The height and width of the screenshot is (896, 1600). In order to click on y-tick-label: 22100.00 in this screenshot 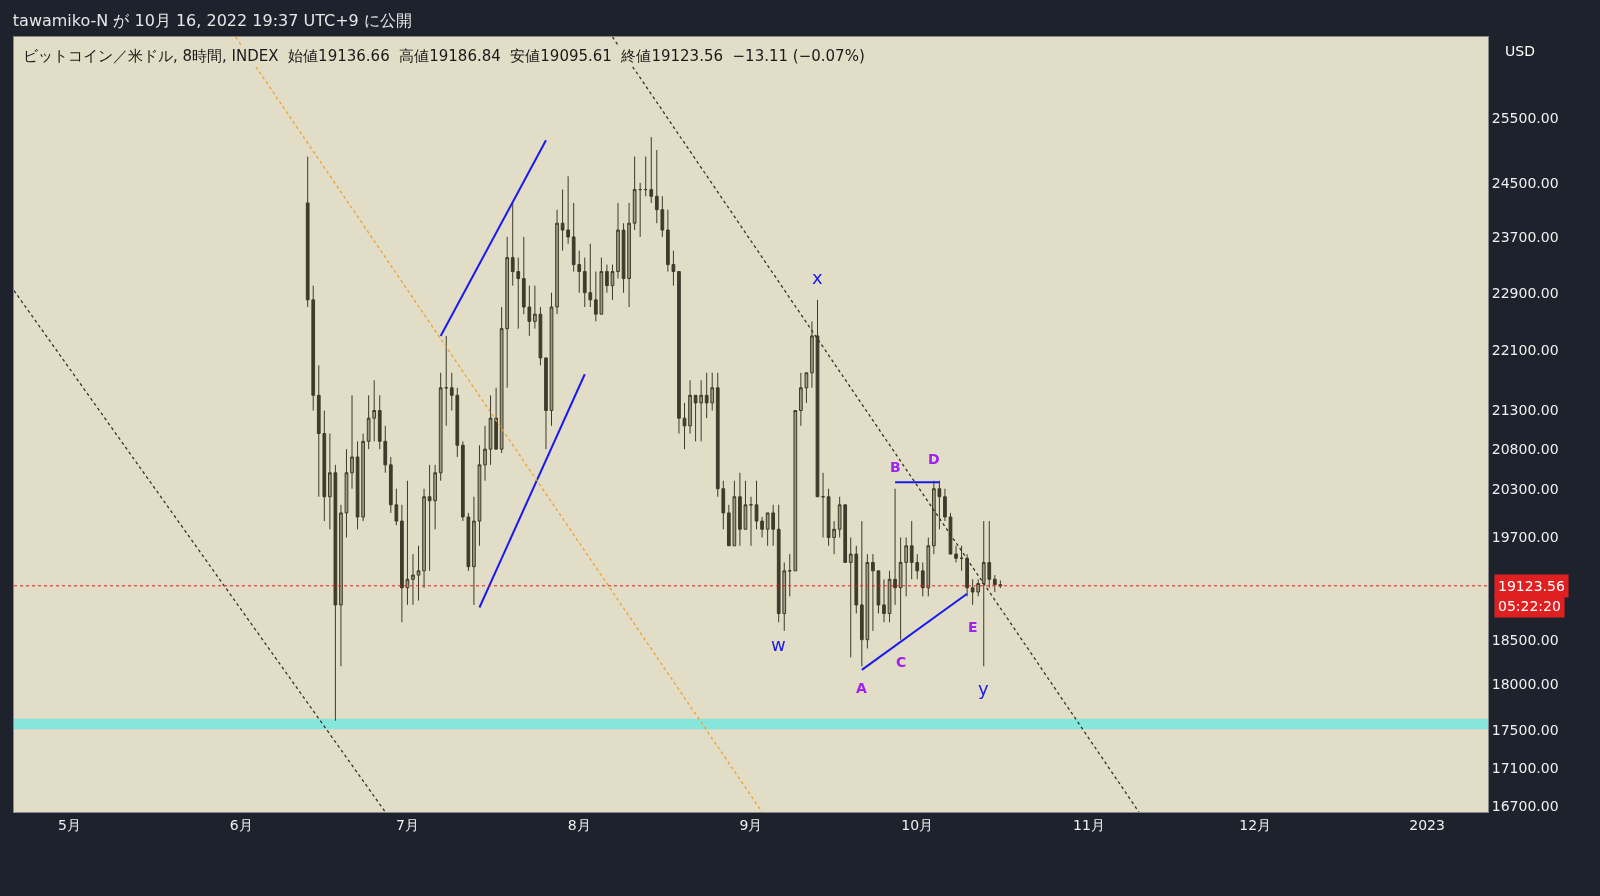, I will do `click(1525, 350)`.